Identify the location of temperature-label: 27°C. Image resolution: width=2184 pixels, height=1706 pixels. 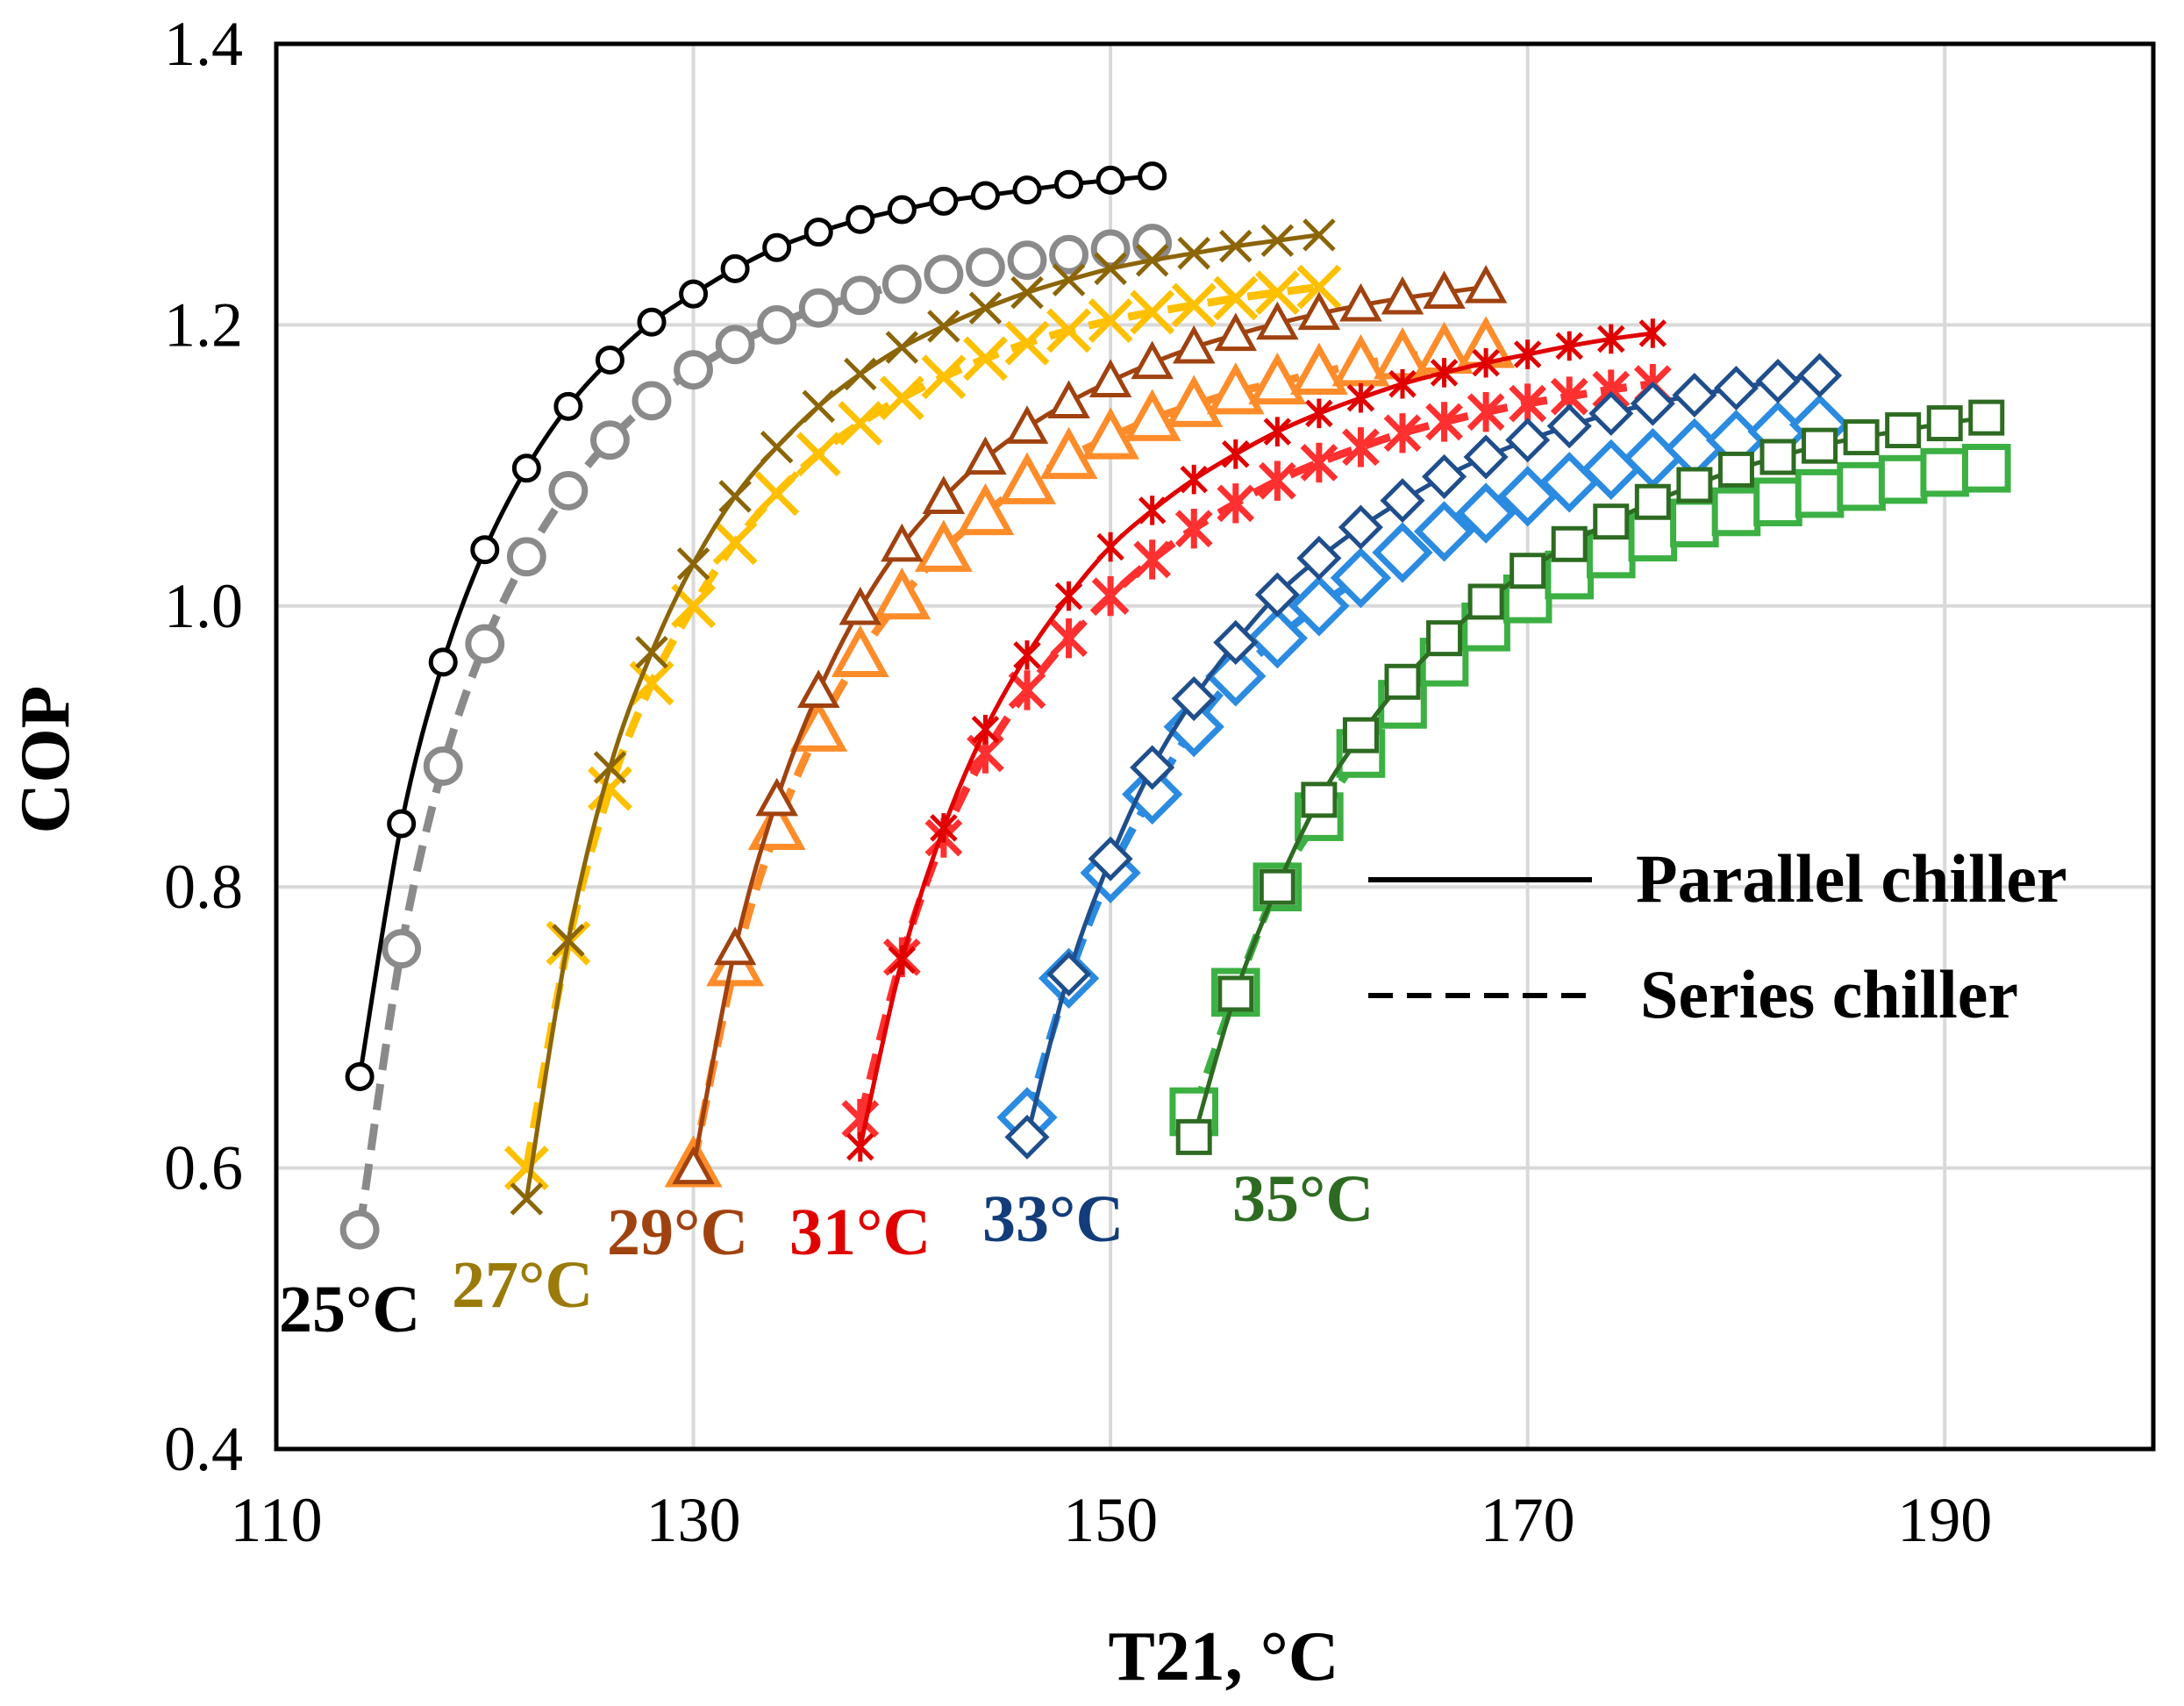
(522, 1285).